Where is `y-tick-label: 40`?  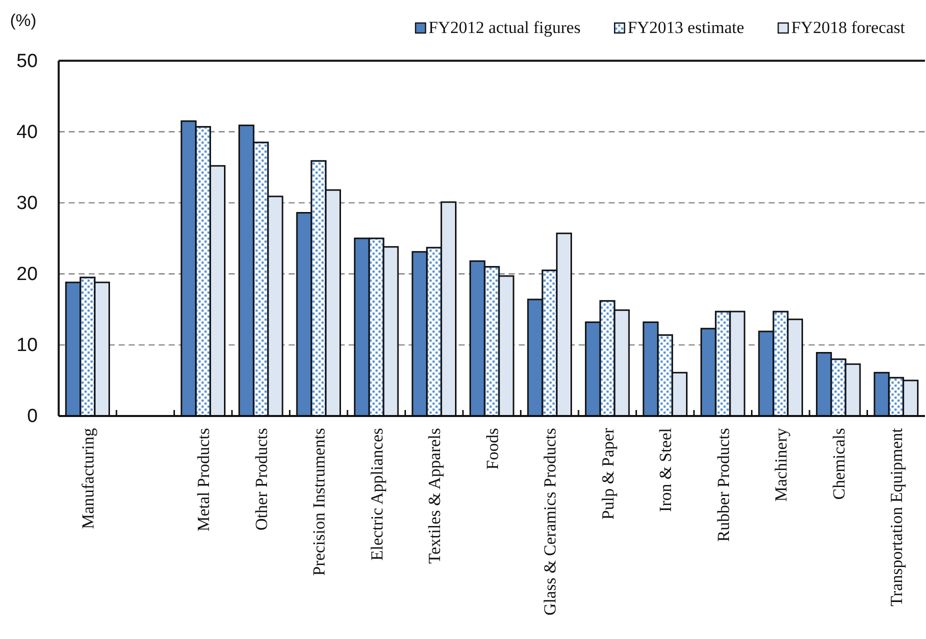 y-tick-label: 40 is located at coordinates (27, 132).